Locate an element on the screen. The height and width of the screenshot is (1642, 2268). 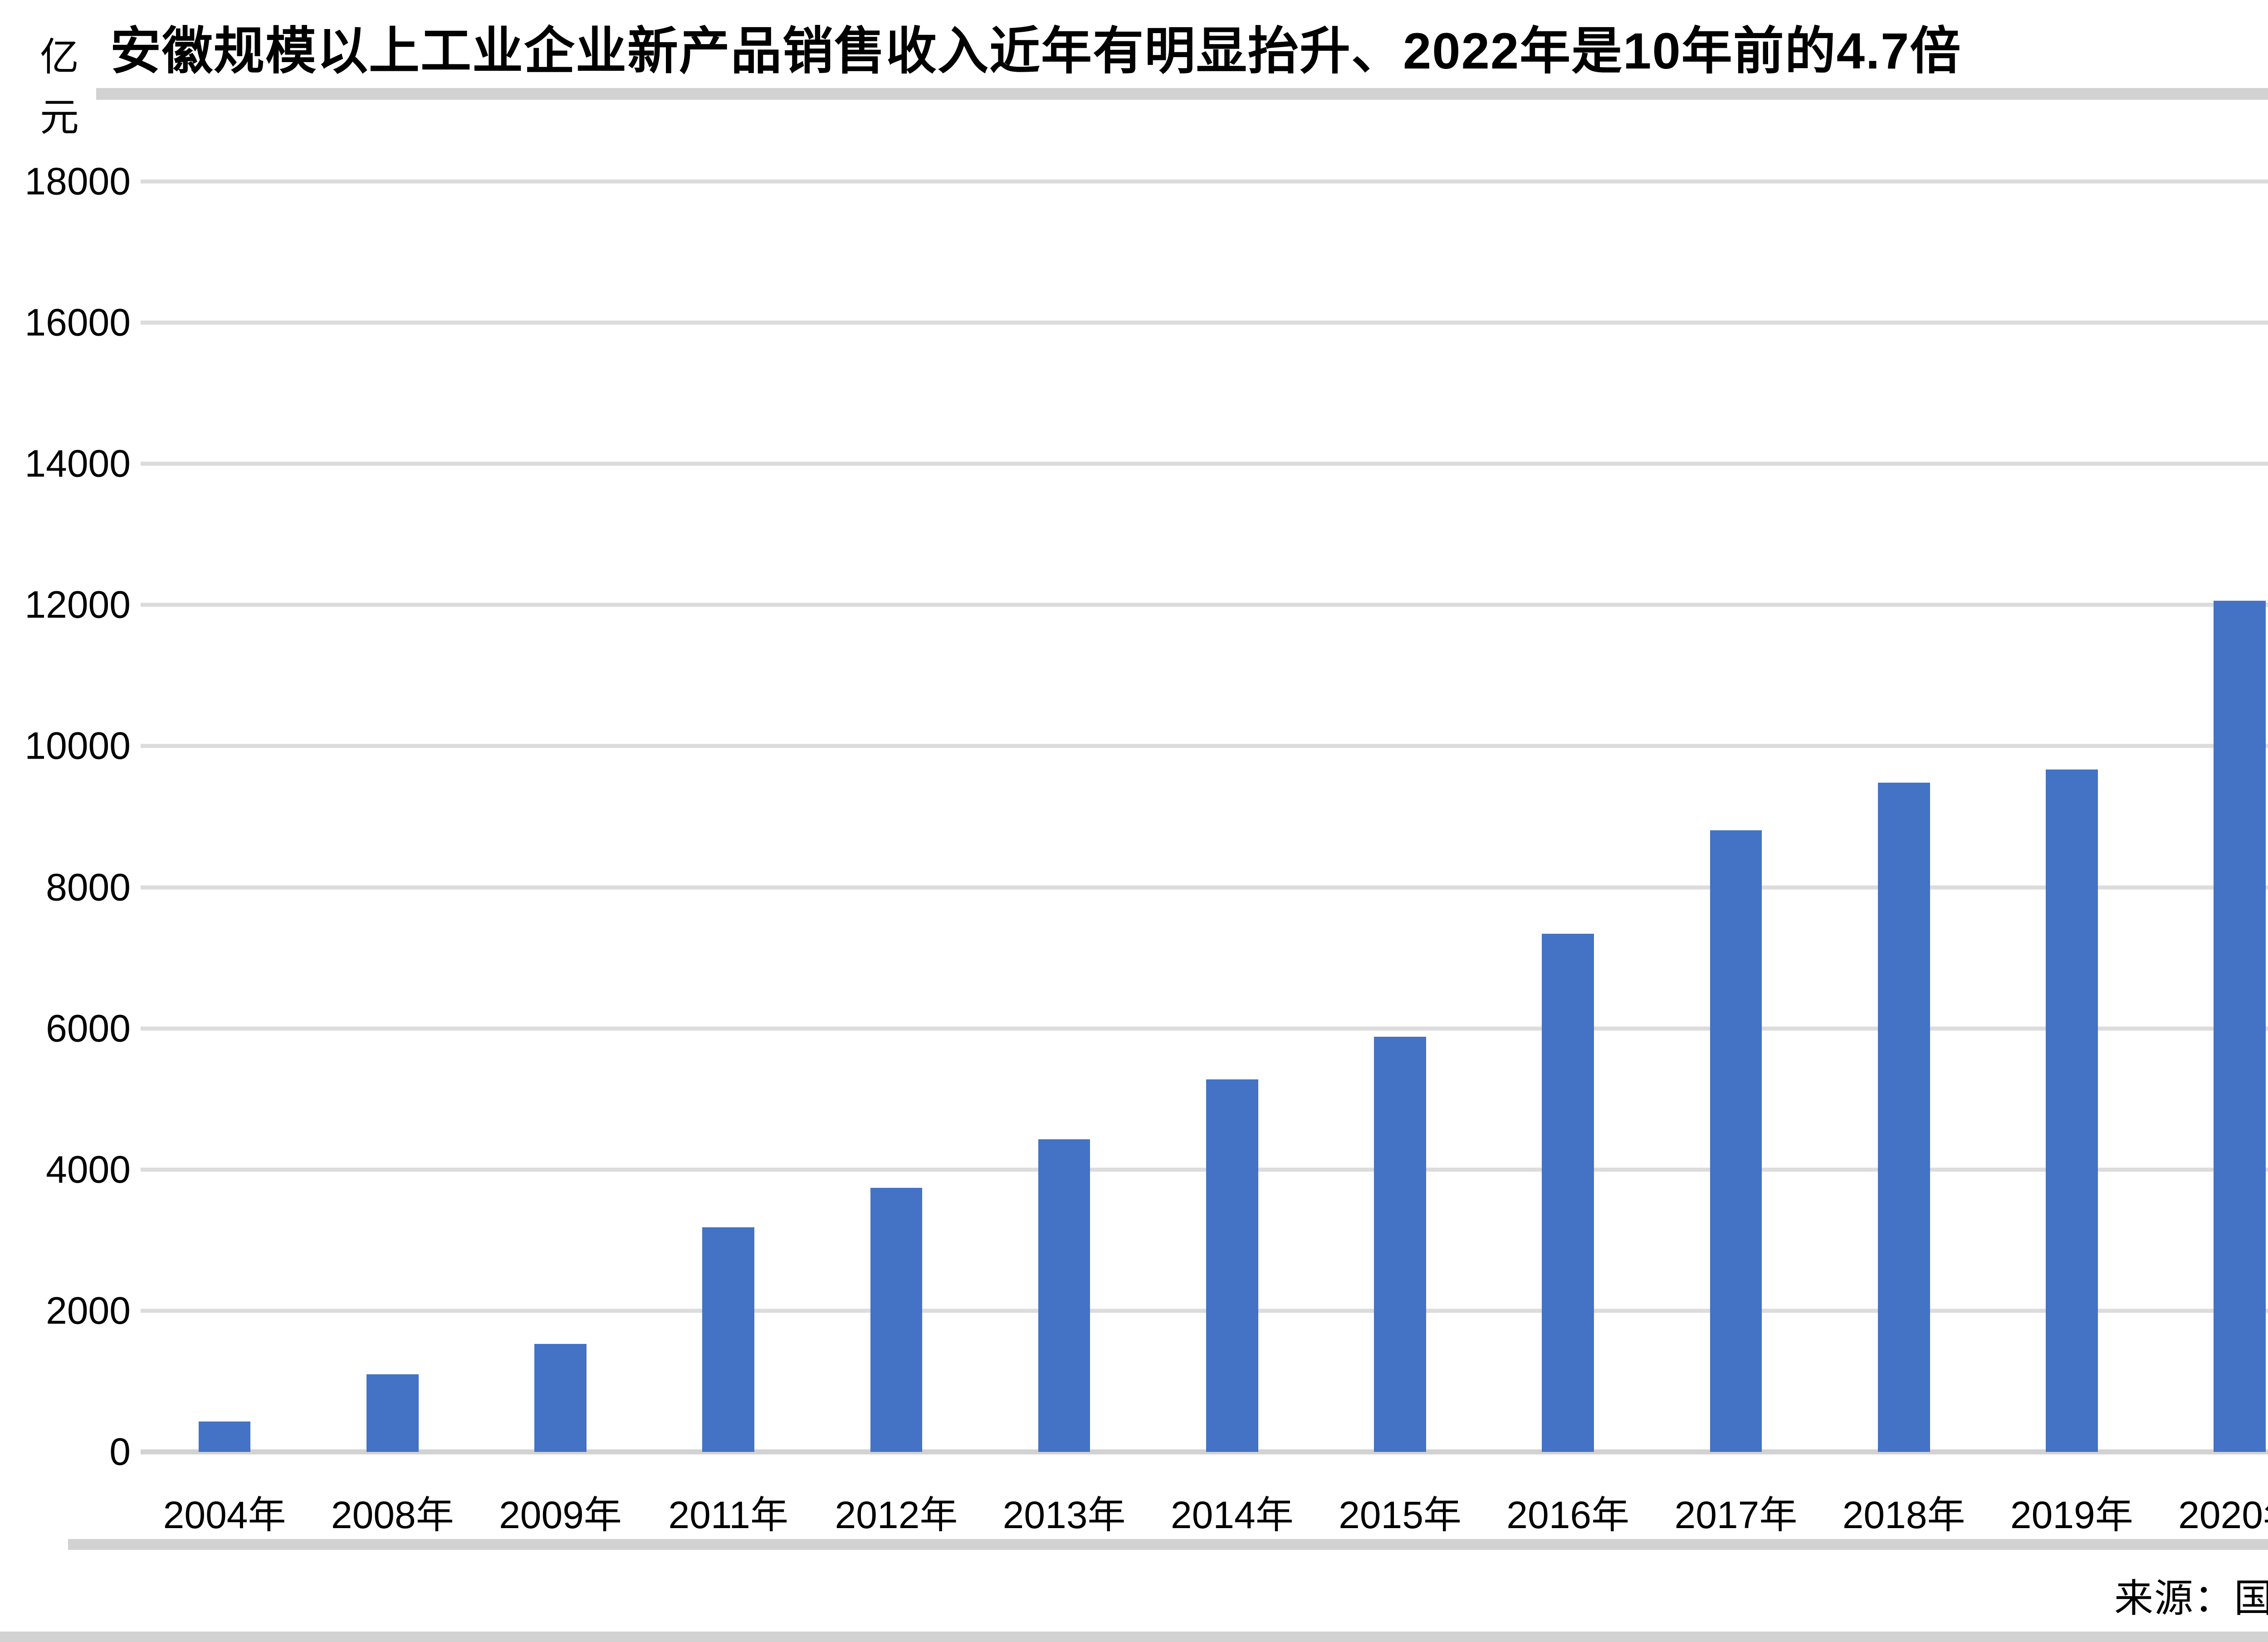
y-tick-label-2000: 2000 is located at coordinates (89, 1311).